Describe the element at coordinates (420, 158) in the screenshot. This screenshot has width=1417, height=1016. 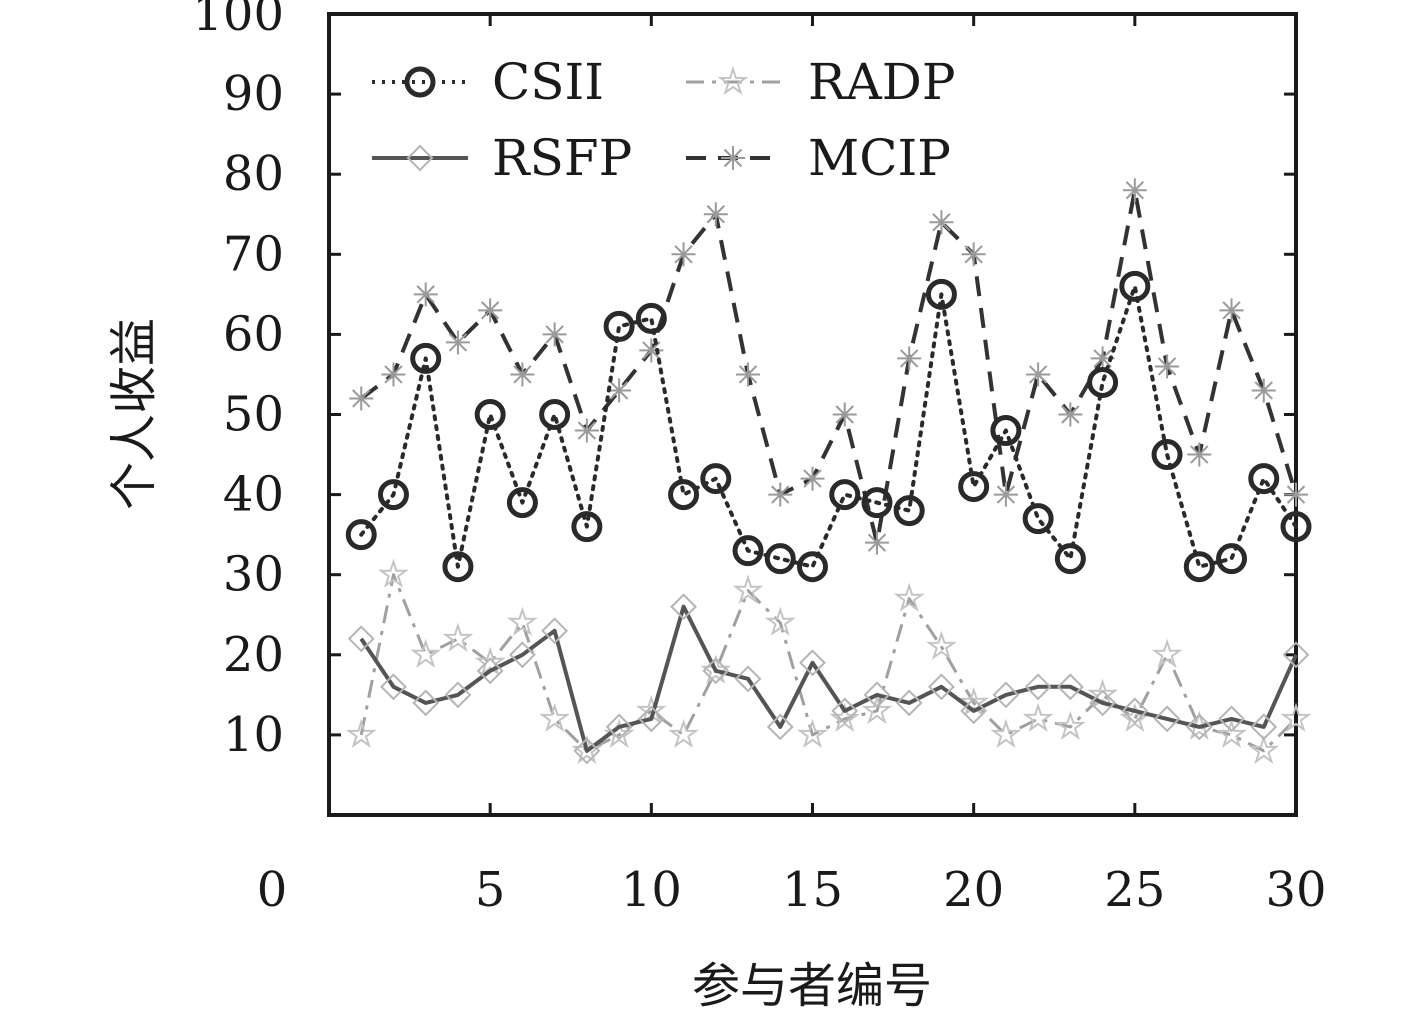
I see `legend-marker-rsfp` at that location.